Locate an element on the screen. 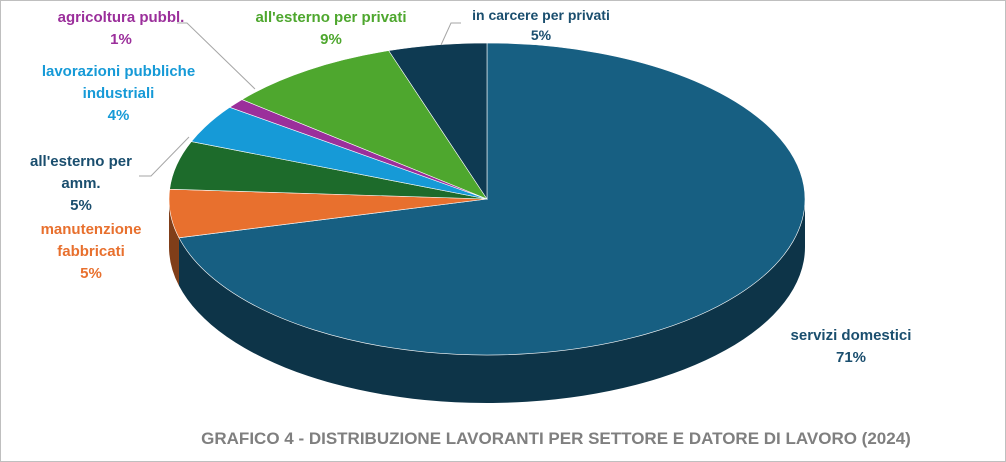 Image resolution: width=1006 pixels, height=462 pixels. leader-lines is located at coordinates (300, 99).